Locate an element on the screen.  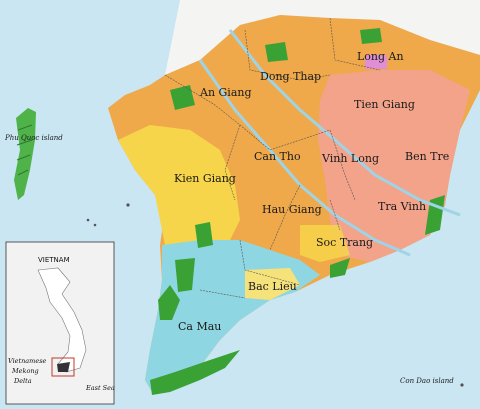
label-tien-giang: Tien Giang is located at coordinates (384, 104).